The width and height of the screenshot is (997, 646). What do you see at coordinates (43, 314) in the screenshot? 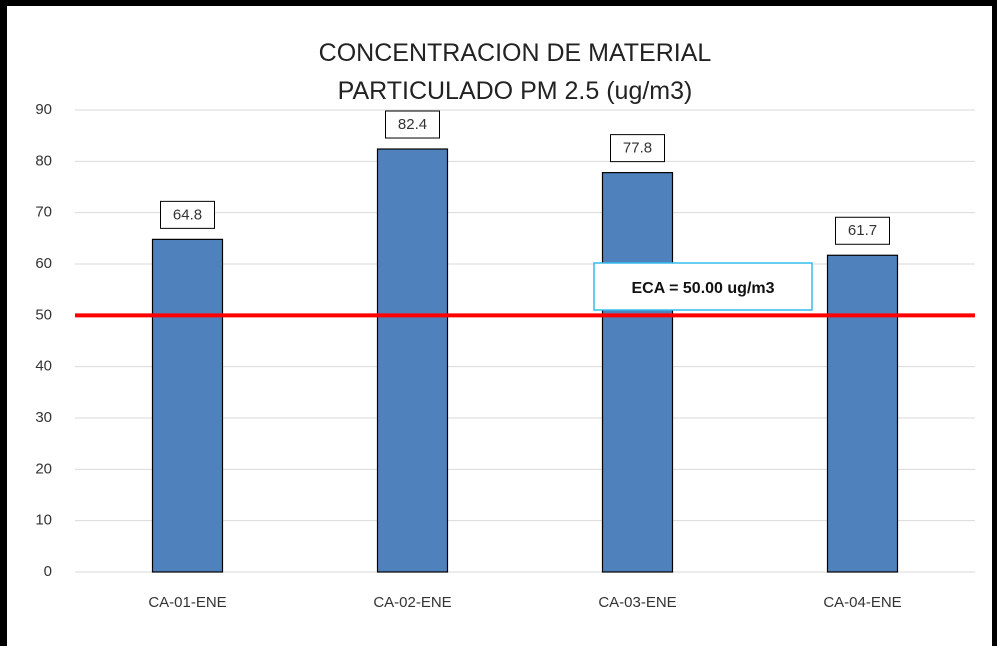
I see `y-tick-label: 50` at bounding box center [43, 314].